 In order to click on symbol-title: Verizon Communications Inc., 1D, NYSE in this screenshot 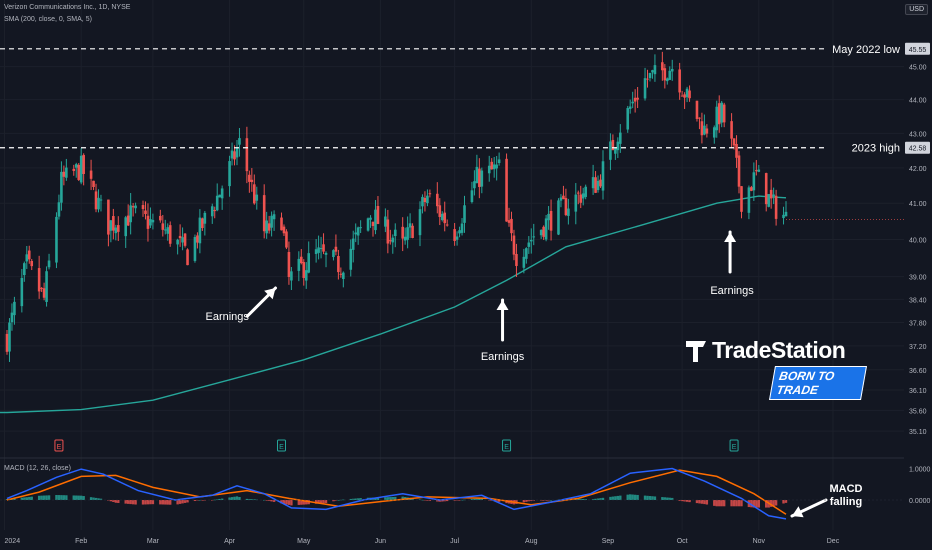, I will do `click(67, 7)`.